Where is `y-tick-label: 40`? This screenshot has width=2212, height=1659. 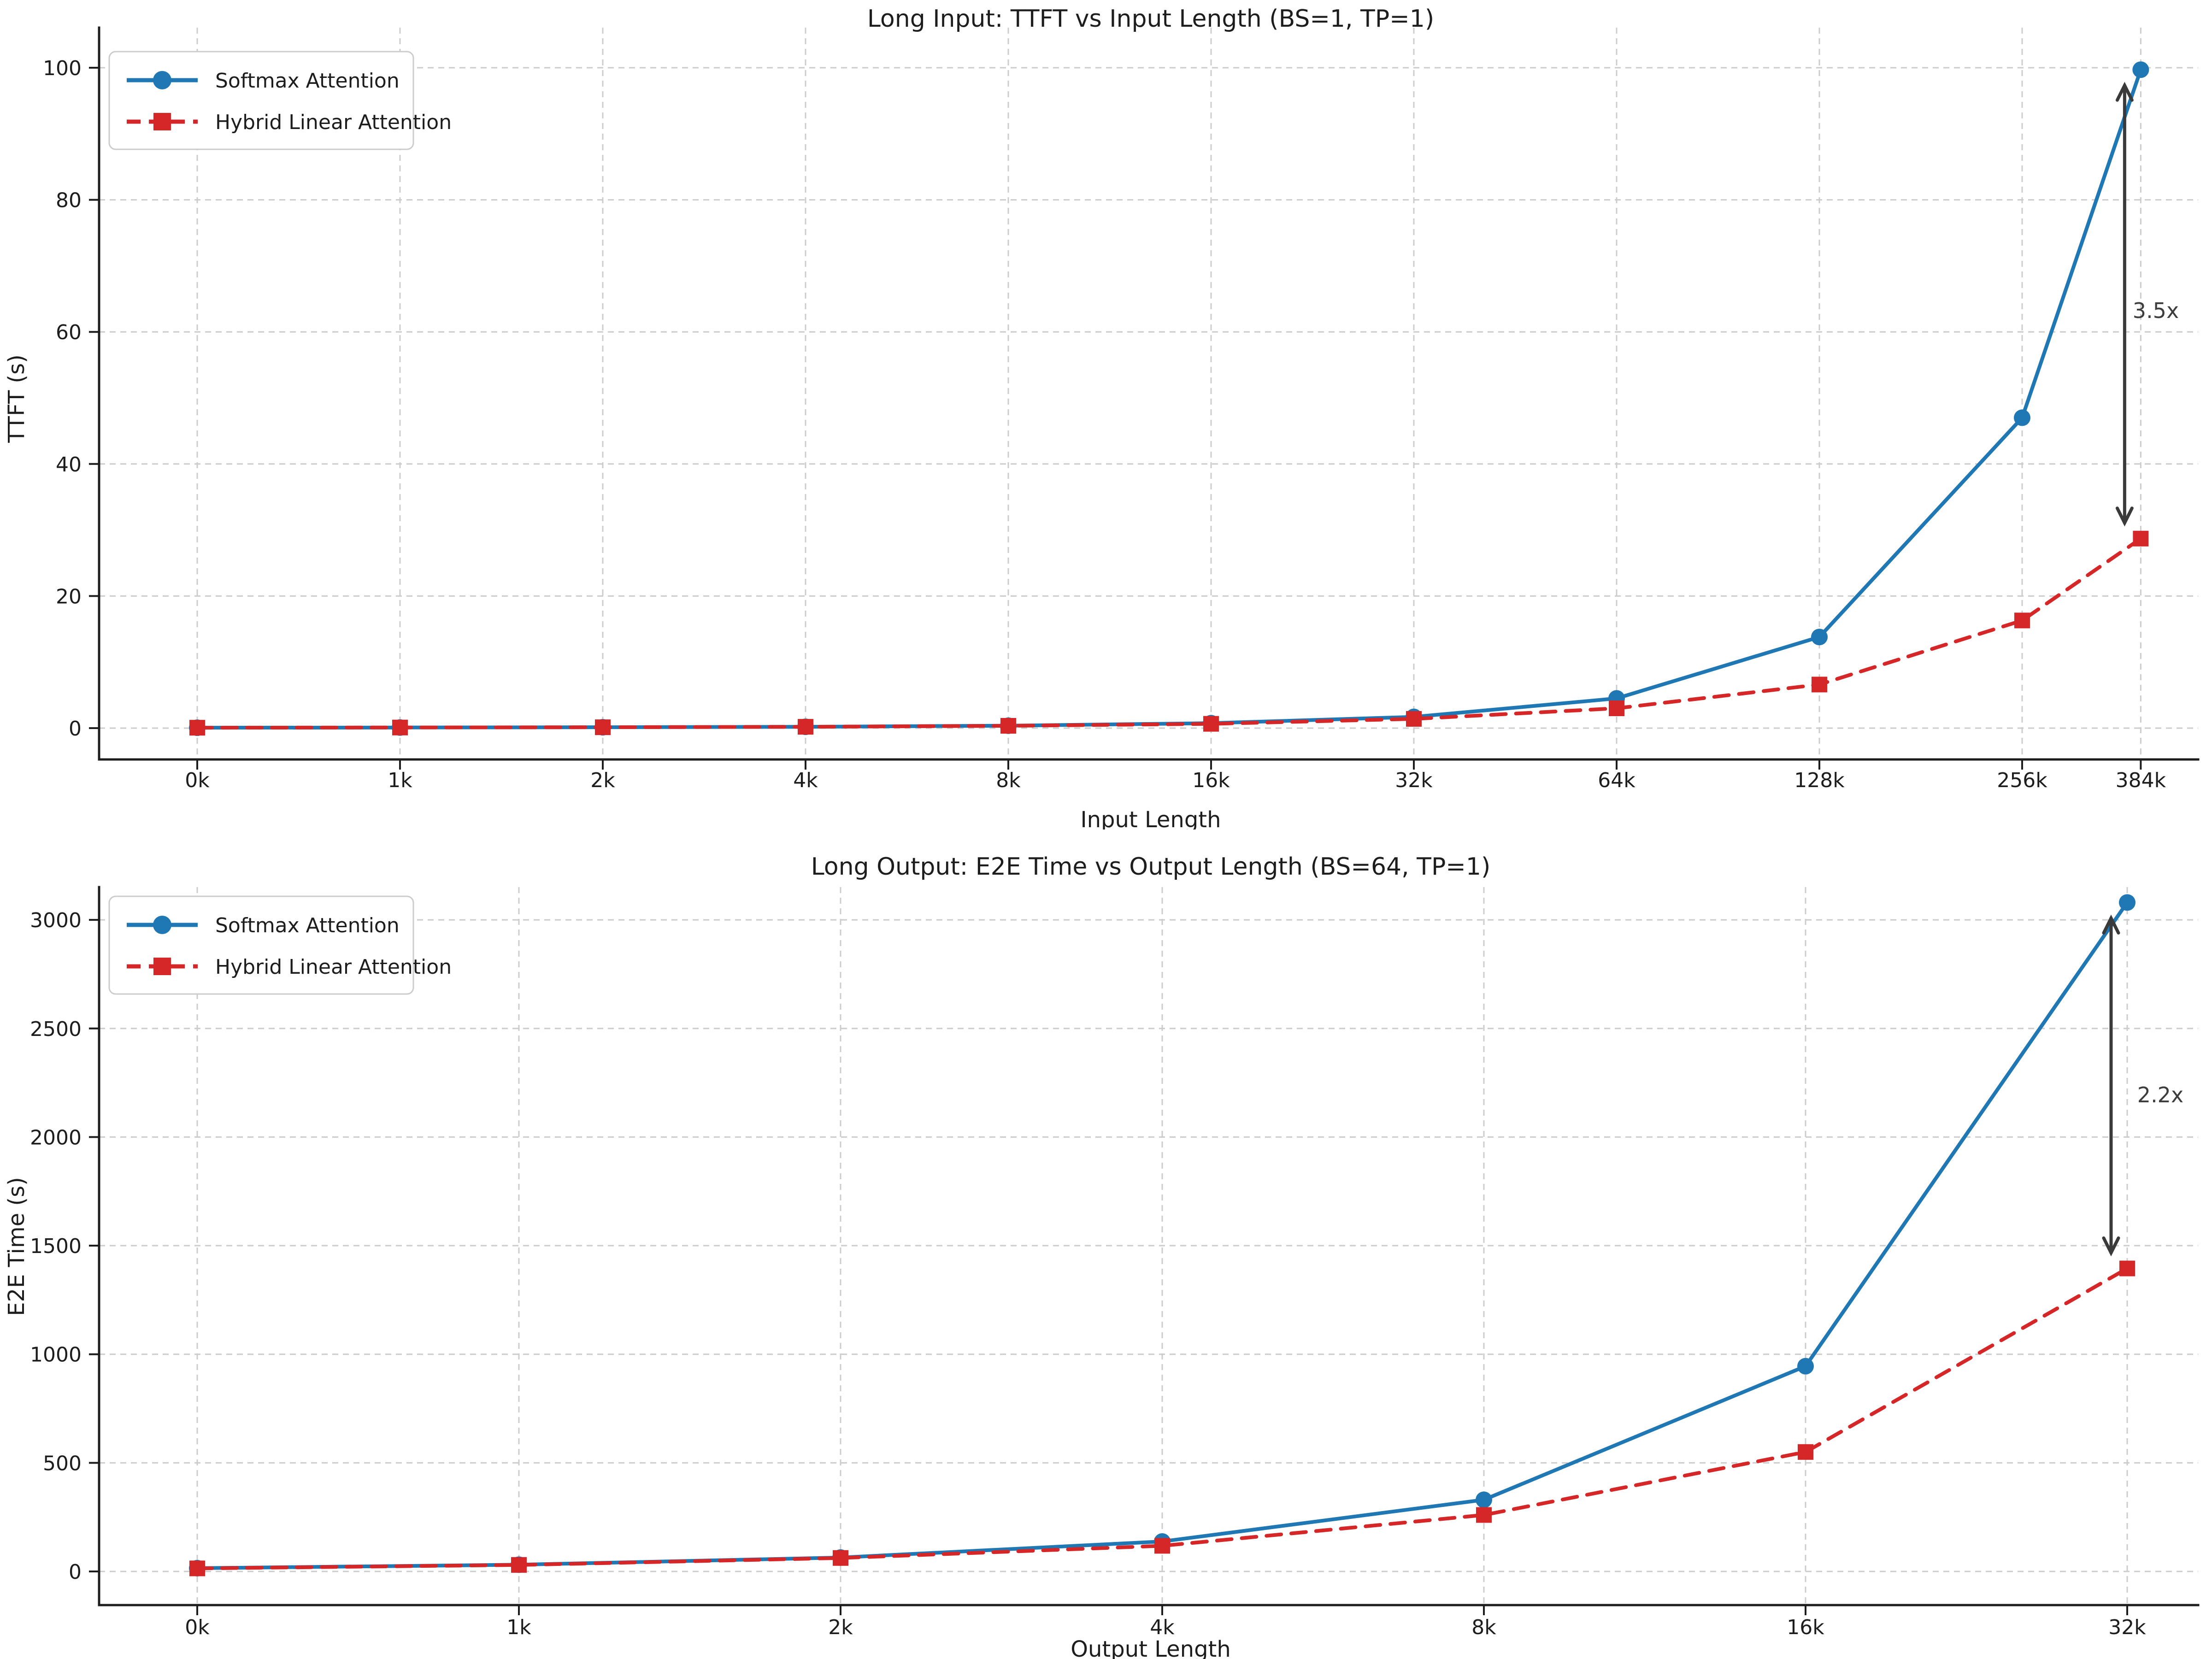 y-tick-label: 40 is located at coordinates (69, 465).